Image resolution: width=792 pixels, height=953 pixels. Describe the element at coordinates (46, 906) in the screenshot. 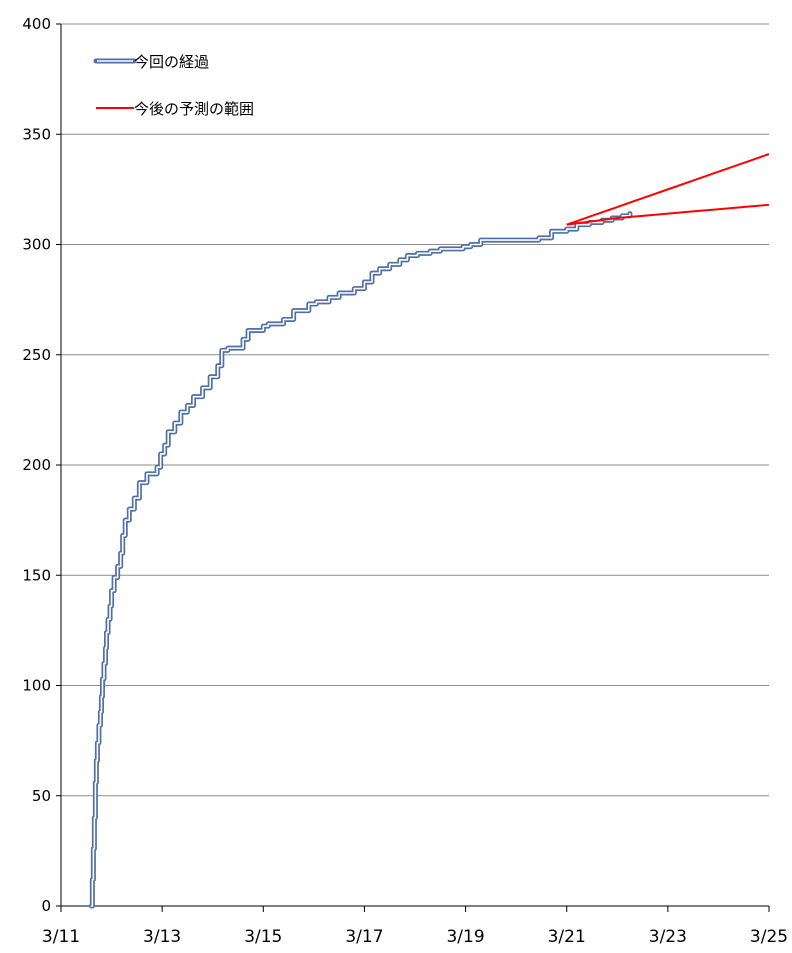

I see `y-tick-label: 0` at that location.